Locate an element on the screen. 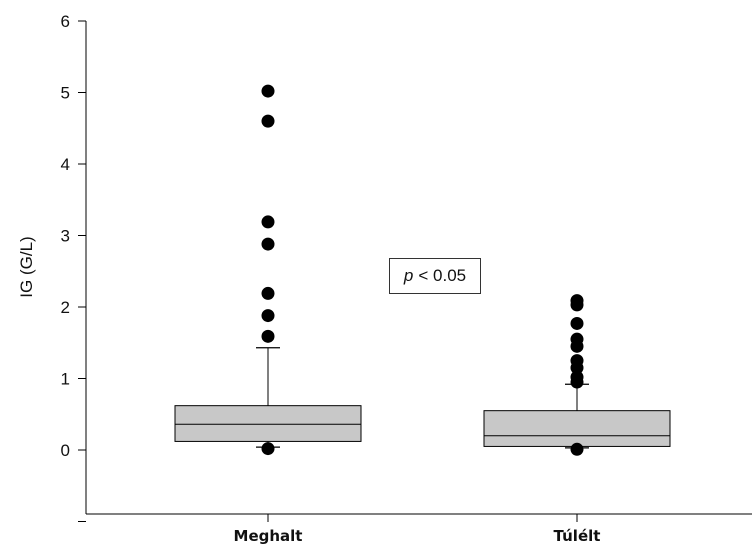 The image size is (752, 550). y-axis-label: IG (G/L) is located at coordinates (26, 266).